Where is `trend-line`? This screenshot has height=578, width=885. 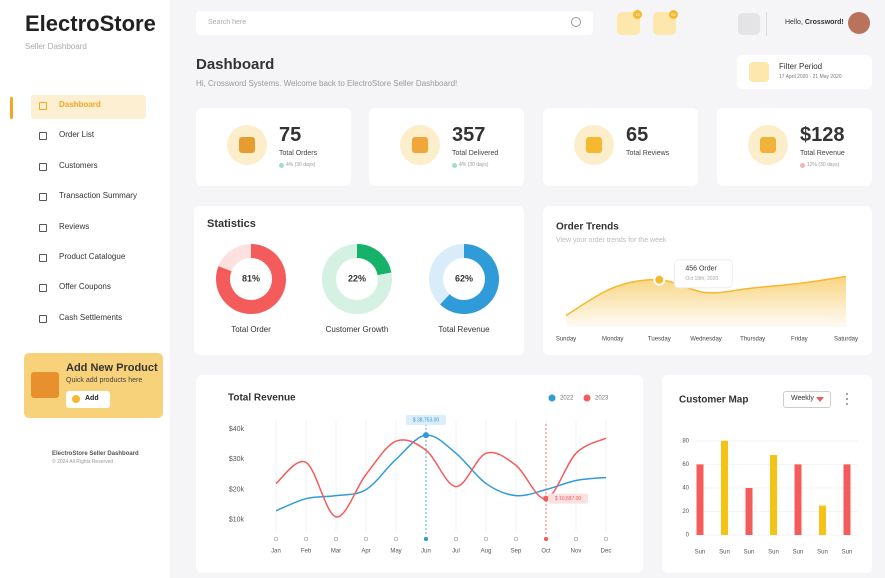
trend-line is located at coordinates (706, 296).